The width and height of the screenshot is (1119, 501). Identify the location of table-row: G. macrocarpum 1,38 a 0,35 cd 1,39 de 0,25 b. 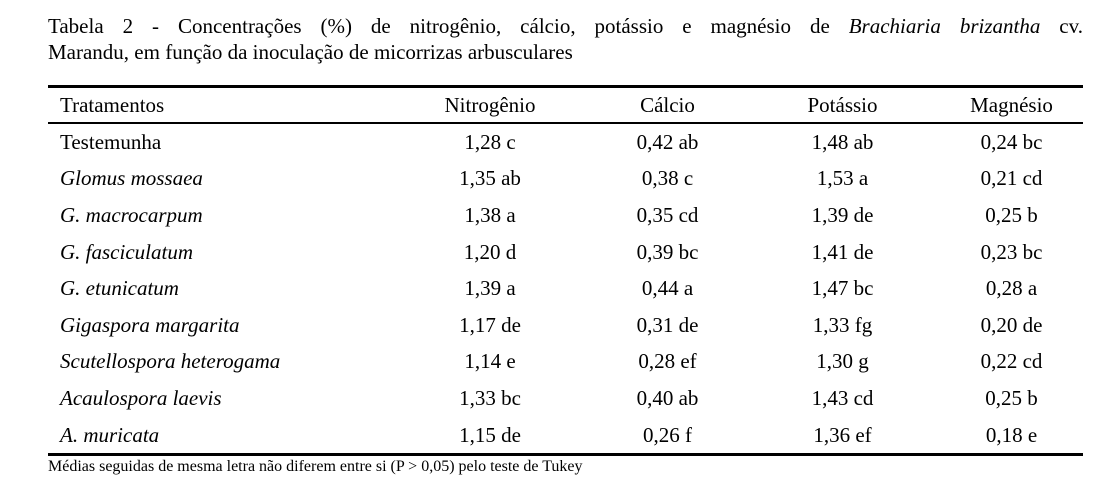
(565, 215).